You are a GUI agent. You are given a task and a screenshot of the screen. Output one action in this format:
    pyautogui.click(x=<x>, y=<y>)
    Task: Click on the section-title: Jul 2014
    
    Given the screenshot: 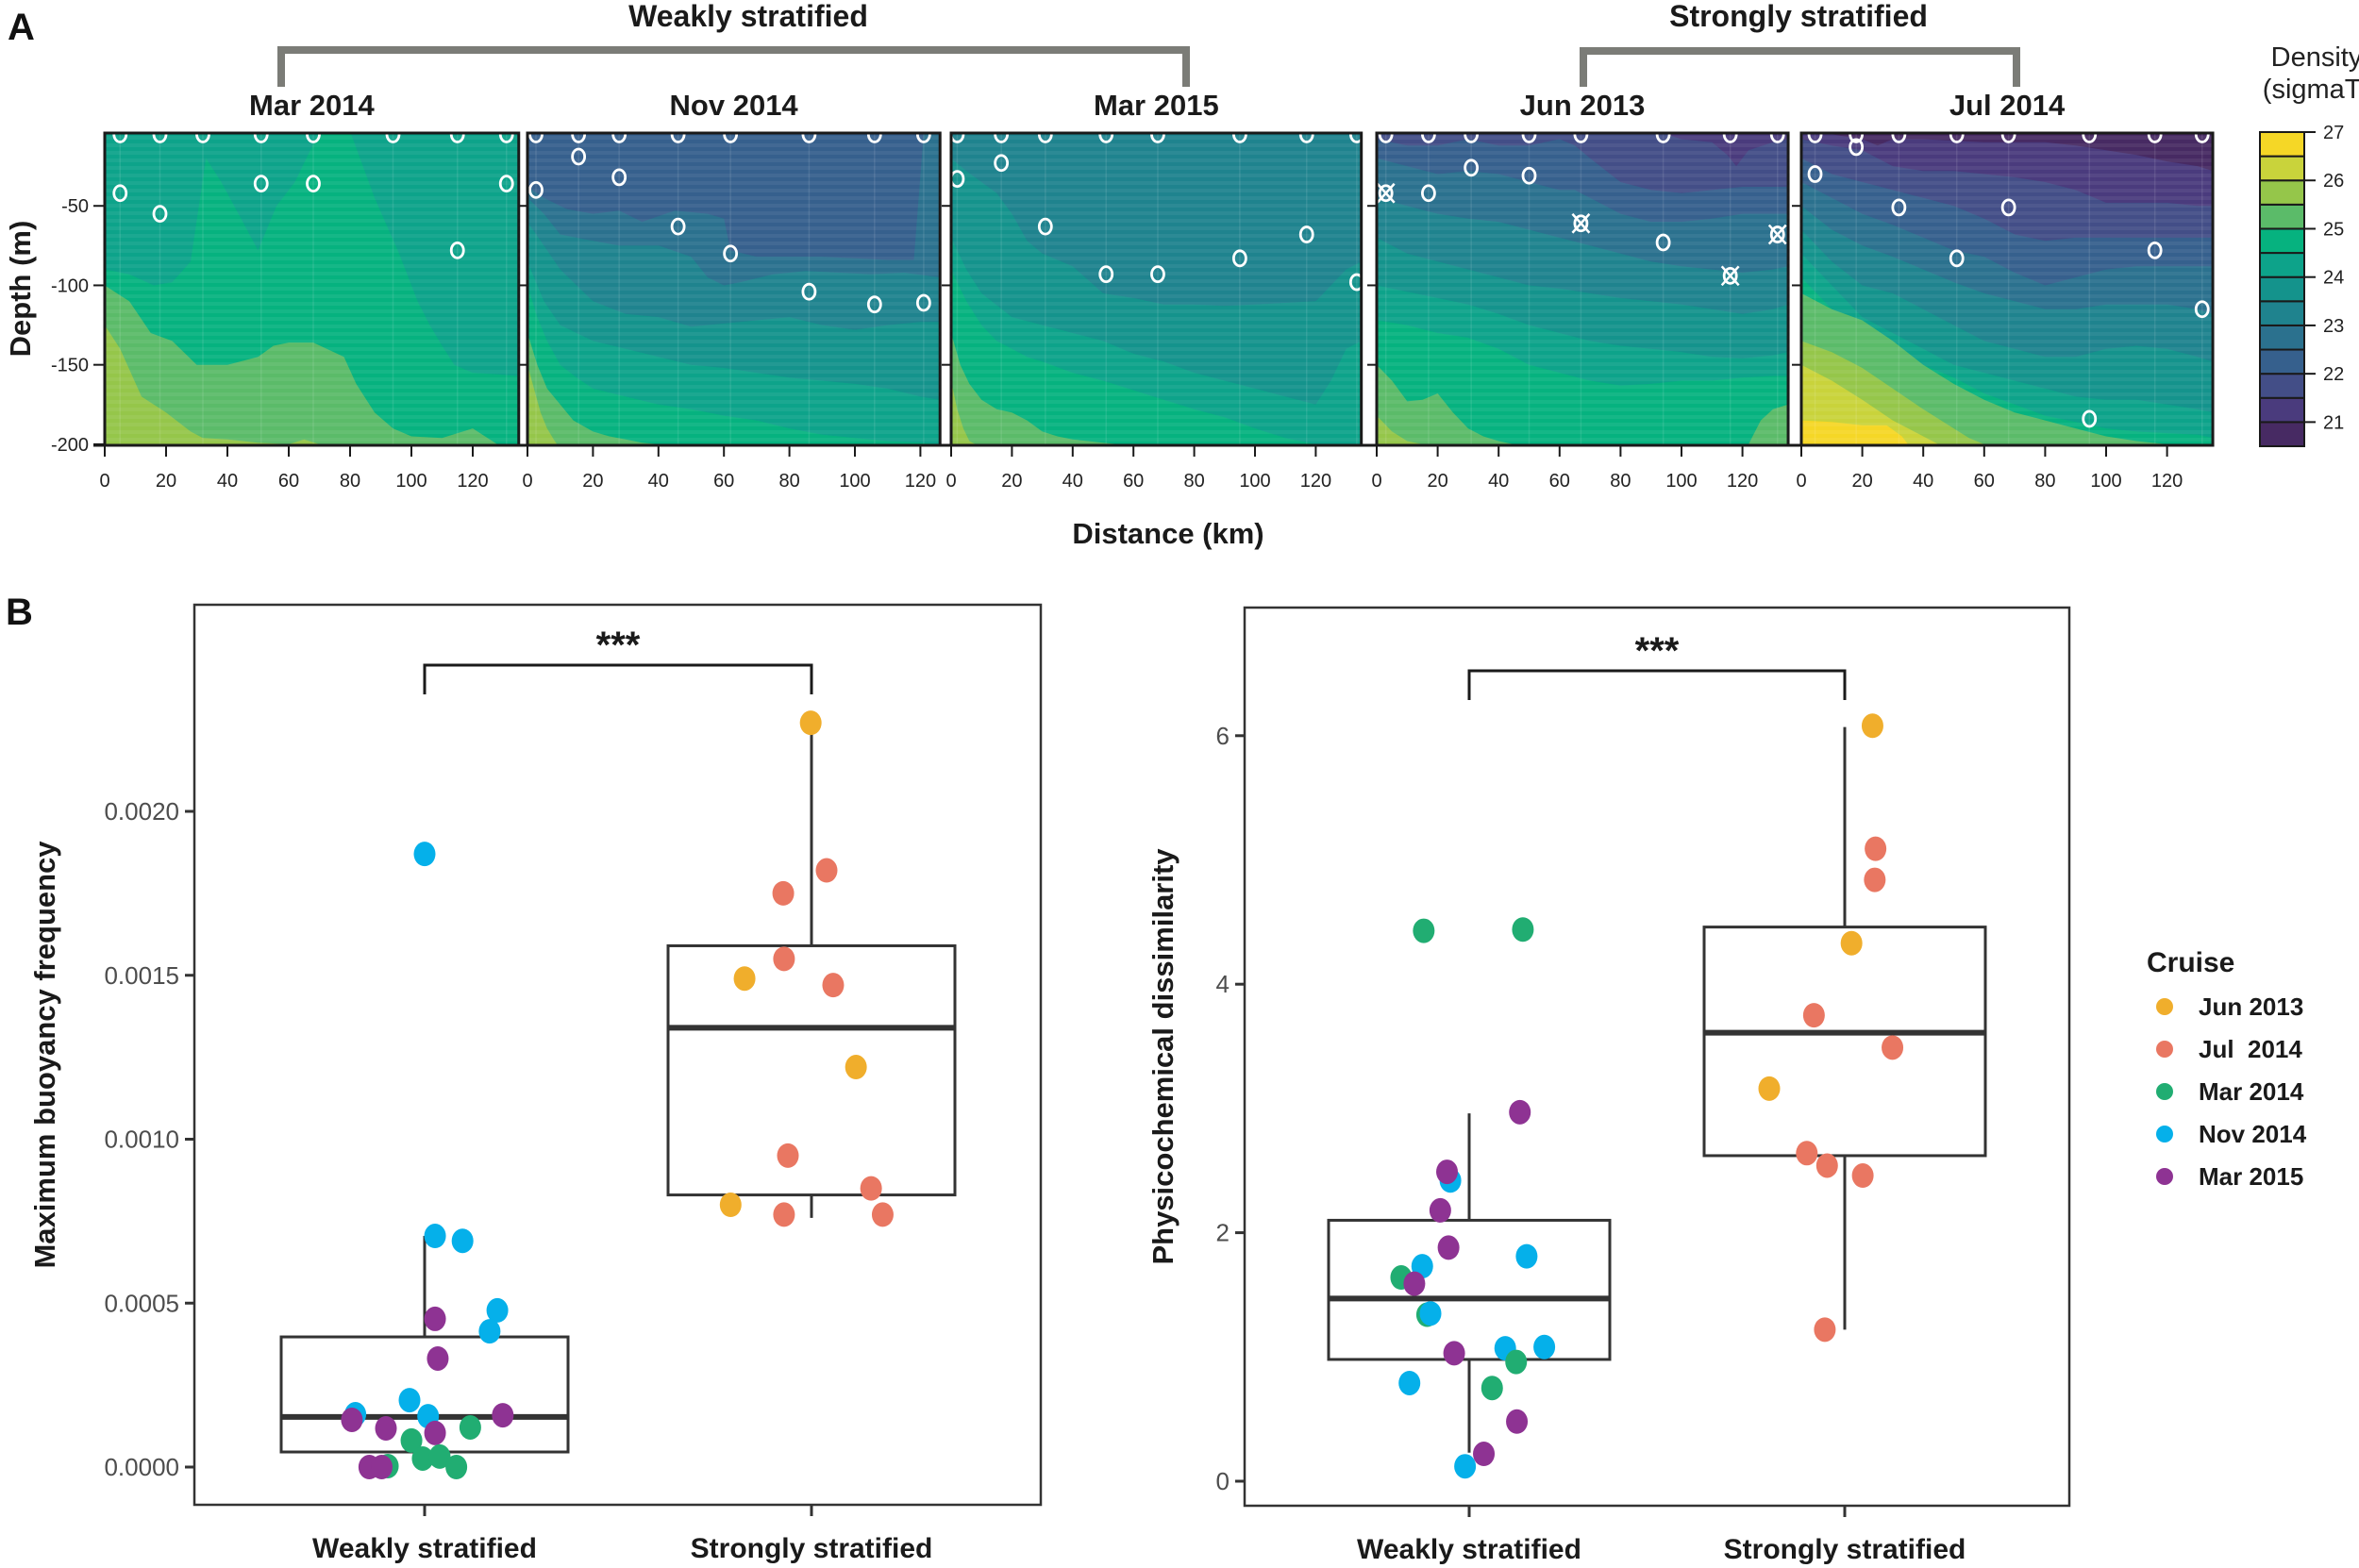 What is the action you would take?
    pyautogui.click(x=2007, y=105)
    